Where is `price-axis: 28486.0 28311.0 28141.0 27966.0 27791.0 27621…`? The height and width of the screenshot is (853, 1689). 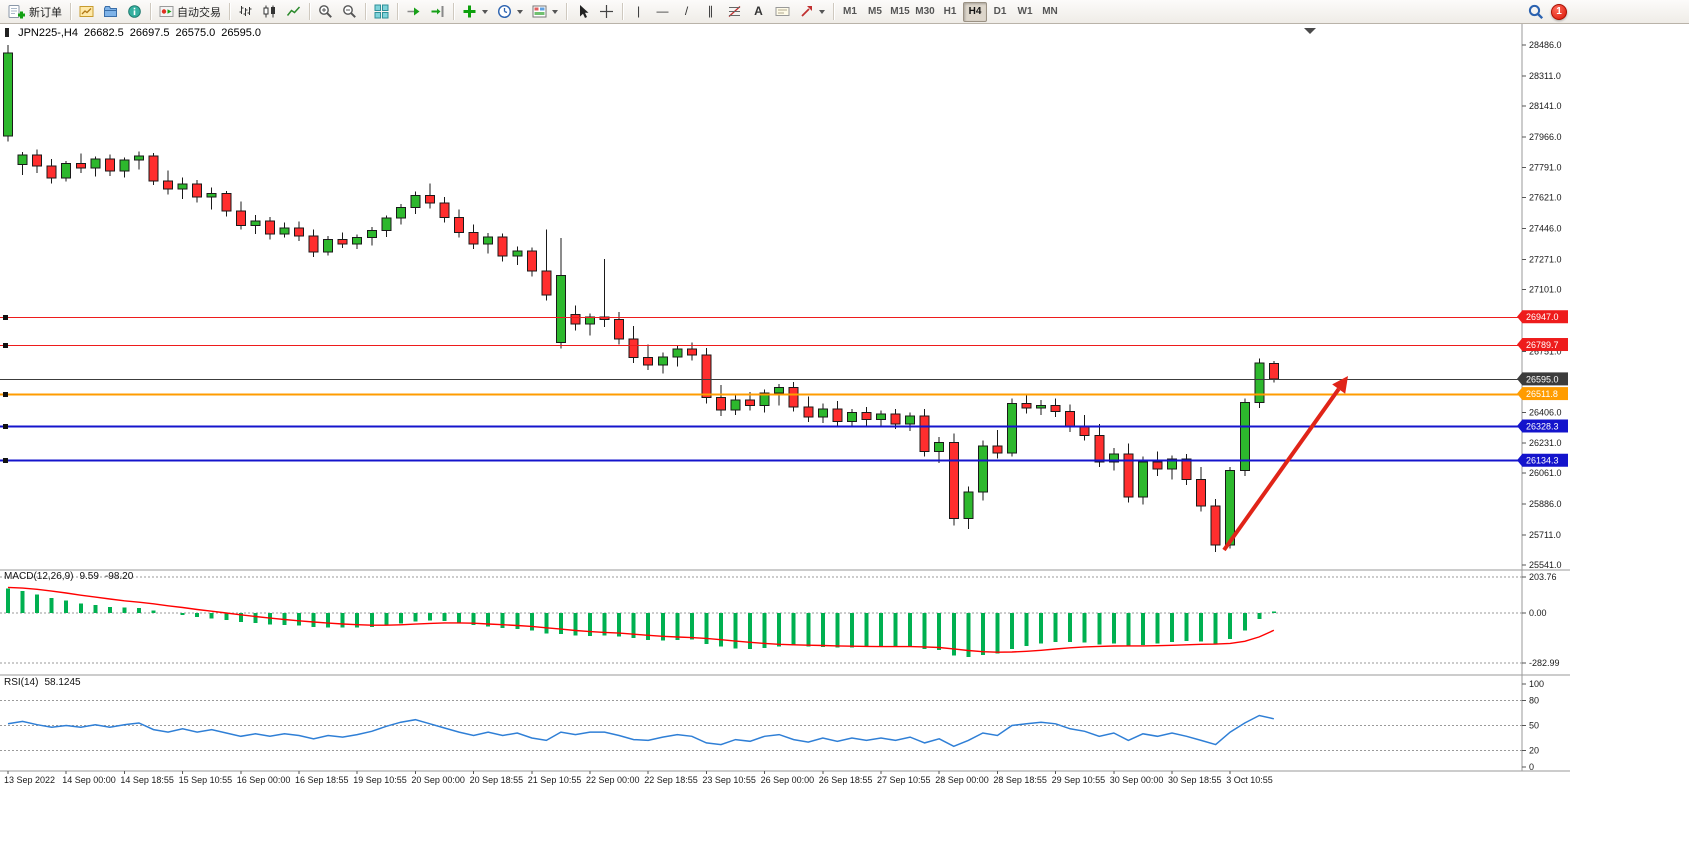 price-axis: 28486.0 28311.0 28141.0 27966.0 27791.0 27621… is located at coordinates (1542, 305).